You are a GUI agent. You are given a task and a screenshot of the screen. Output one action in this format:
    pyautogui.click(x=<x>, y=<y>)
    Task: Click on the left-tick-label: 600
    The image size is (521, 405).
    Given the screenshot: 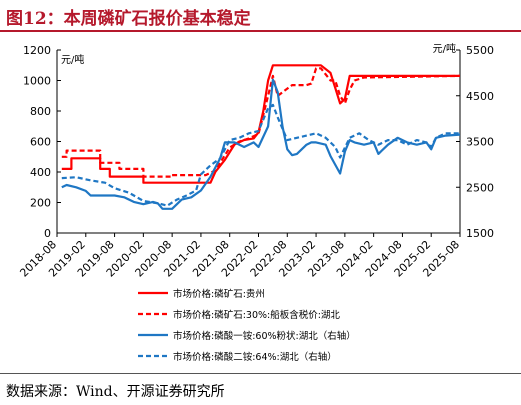 What is the action you would take?
    pyautogui.click(x=40, y=142)
    